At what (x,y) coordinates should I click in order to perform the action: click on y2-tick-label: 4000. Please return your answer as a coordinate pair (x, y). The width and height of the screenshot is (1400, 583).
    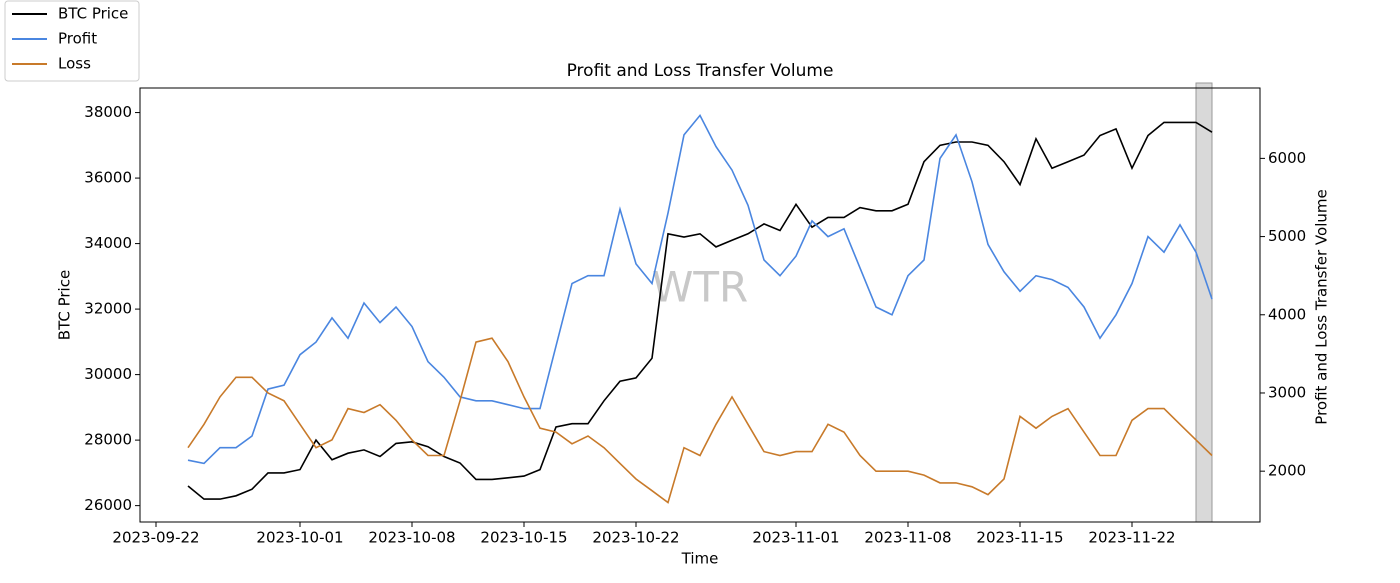
    Looking at the image, I should click on (1287, 314).